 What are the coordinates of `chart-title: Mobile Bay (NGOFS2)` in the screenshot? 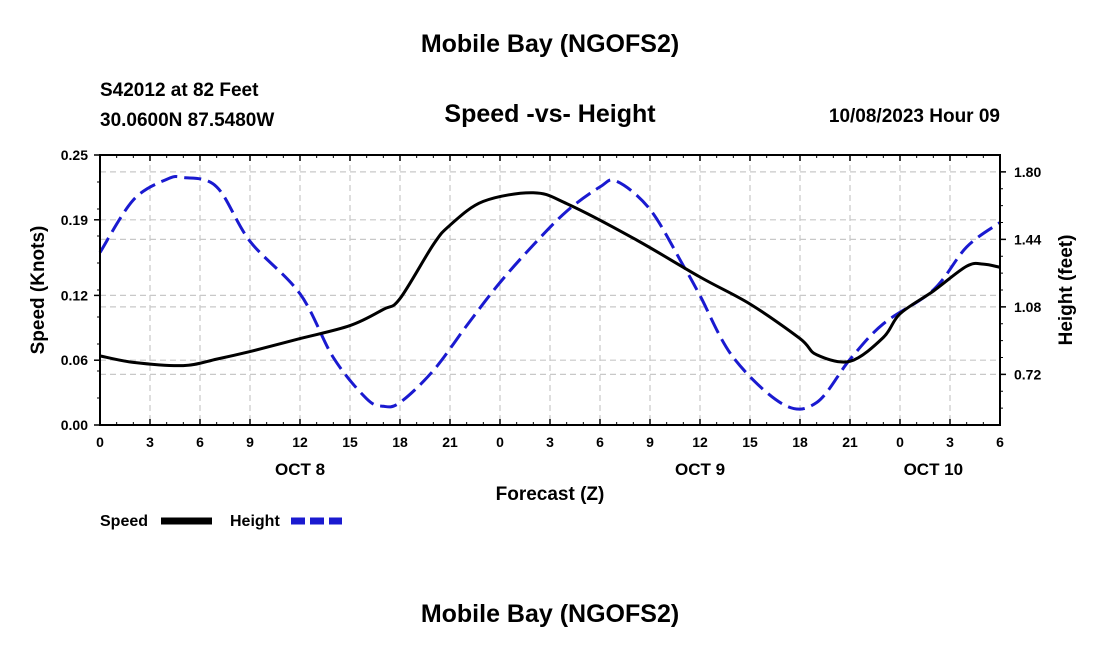 It's located at (550, 44).